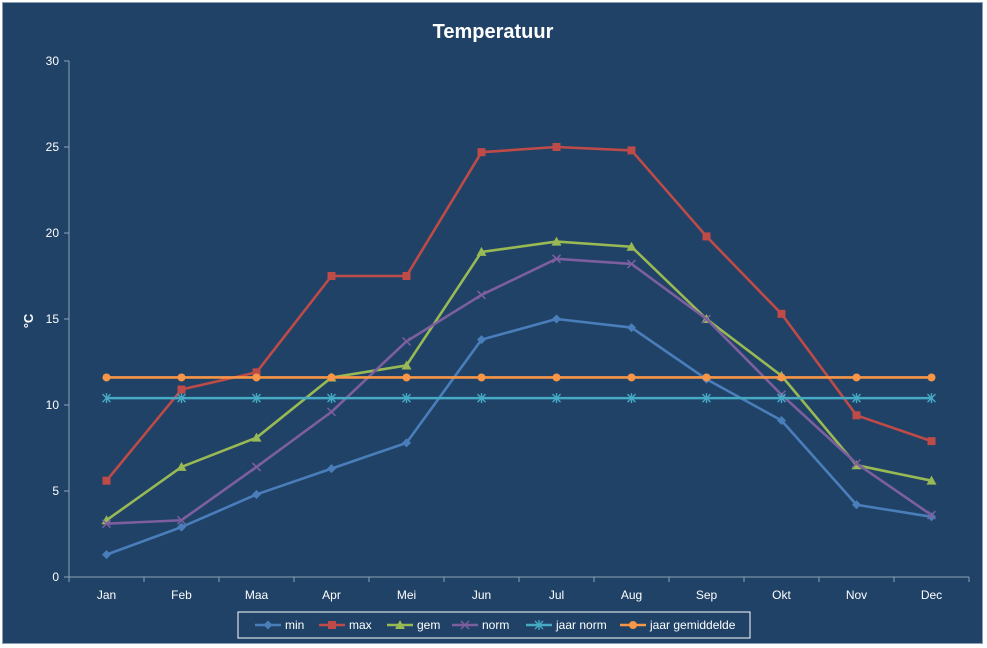 The image size is (987, 648). I want to click on legend: min max gem norm jaar norm jaar gemiddelde, so click(494, 625).